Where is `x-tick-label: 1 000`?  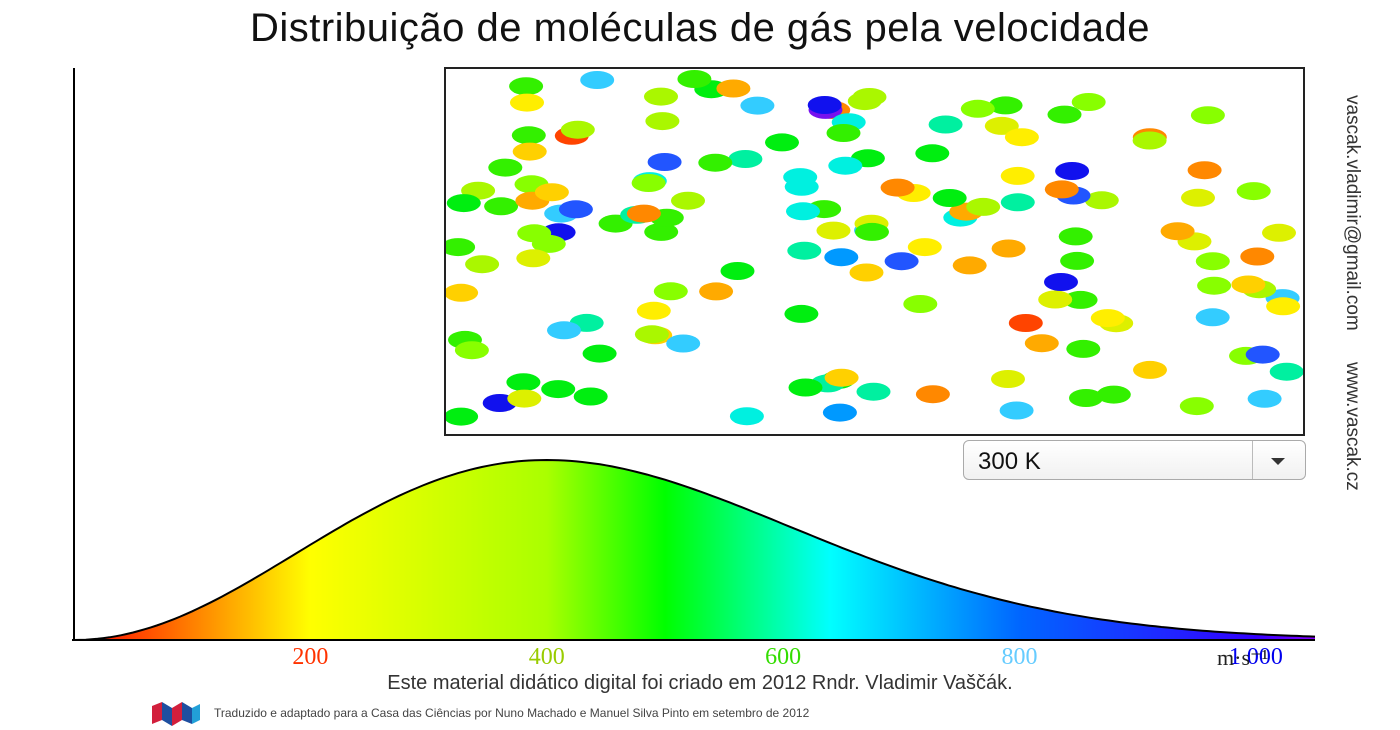 x-tick-label: 1 000 is located at coordinates (1256, 657).